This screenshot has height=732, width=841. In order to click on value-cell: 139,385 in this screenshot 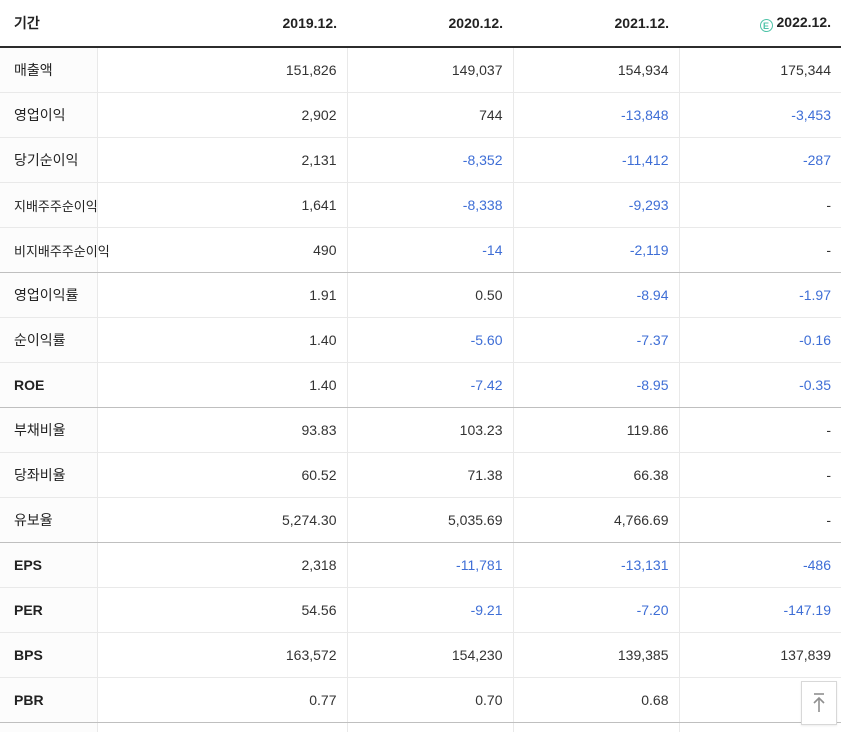, I will do `click(595, 655)`.